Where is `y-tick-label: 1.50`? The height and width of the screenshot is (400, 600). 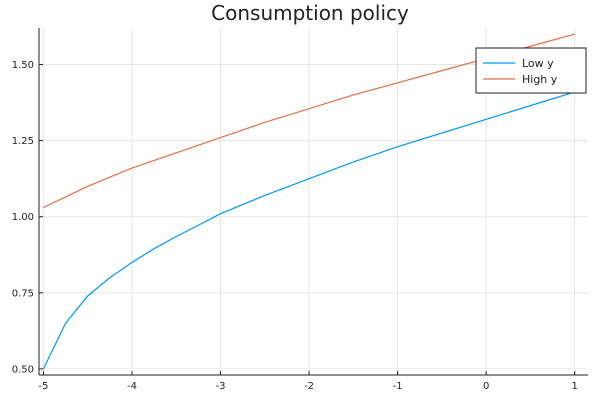
y-tick-label: 1.50 is located at coordinates (23, 65).